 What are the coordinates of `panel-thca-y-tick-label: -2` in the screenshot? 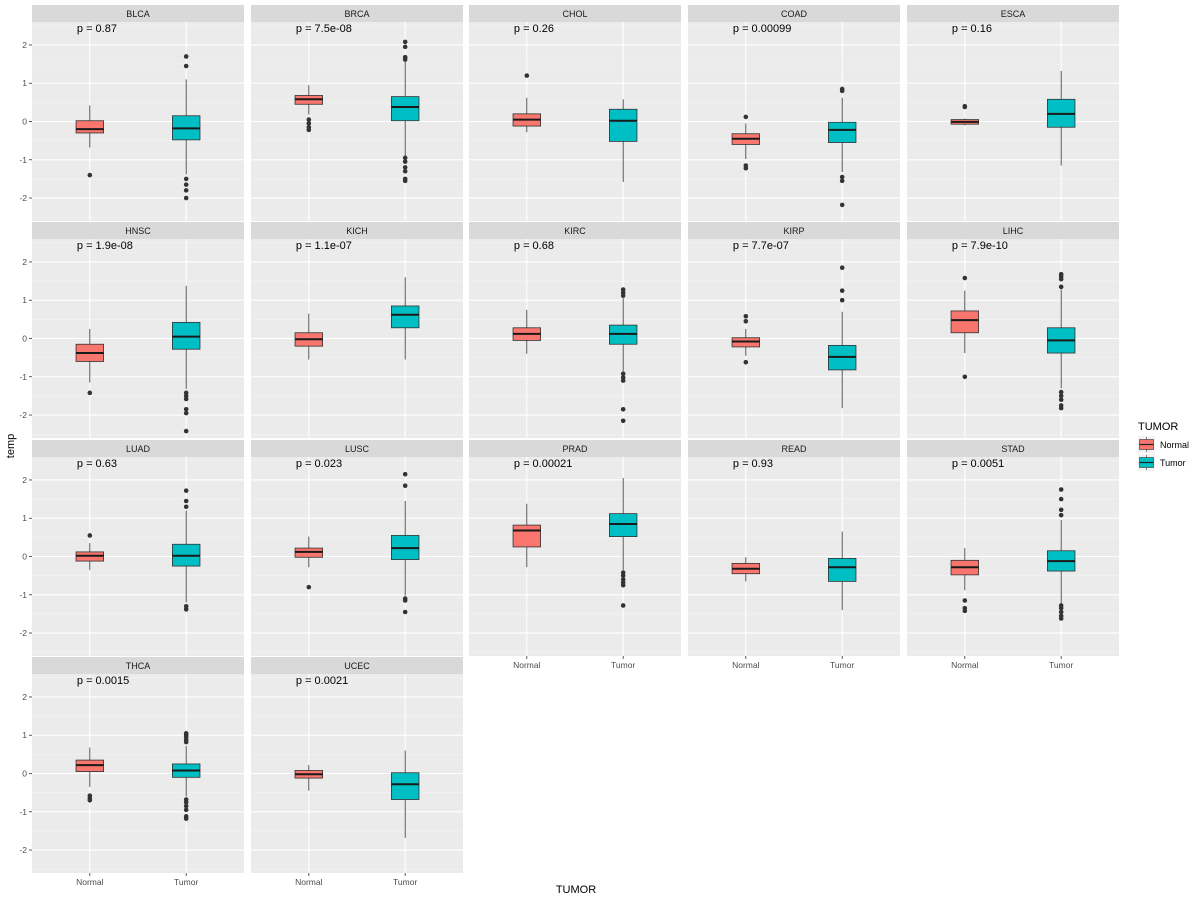 It's located at (23, 850).